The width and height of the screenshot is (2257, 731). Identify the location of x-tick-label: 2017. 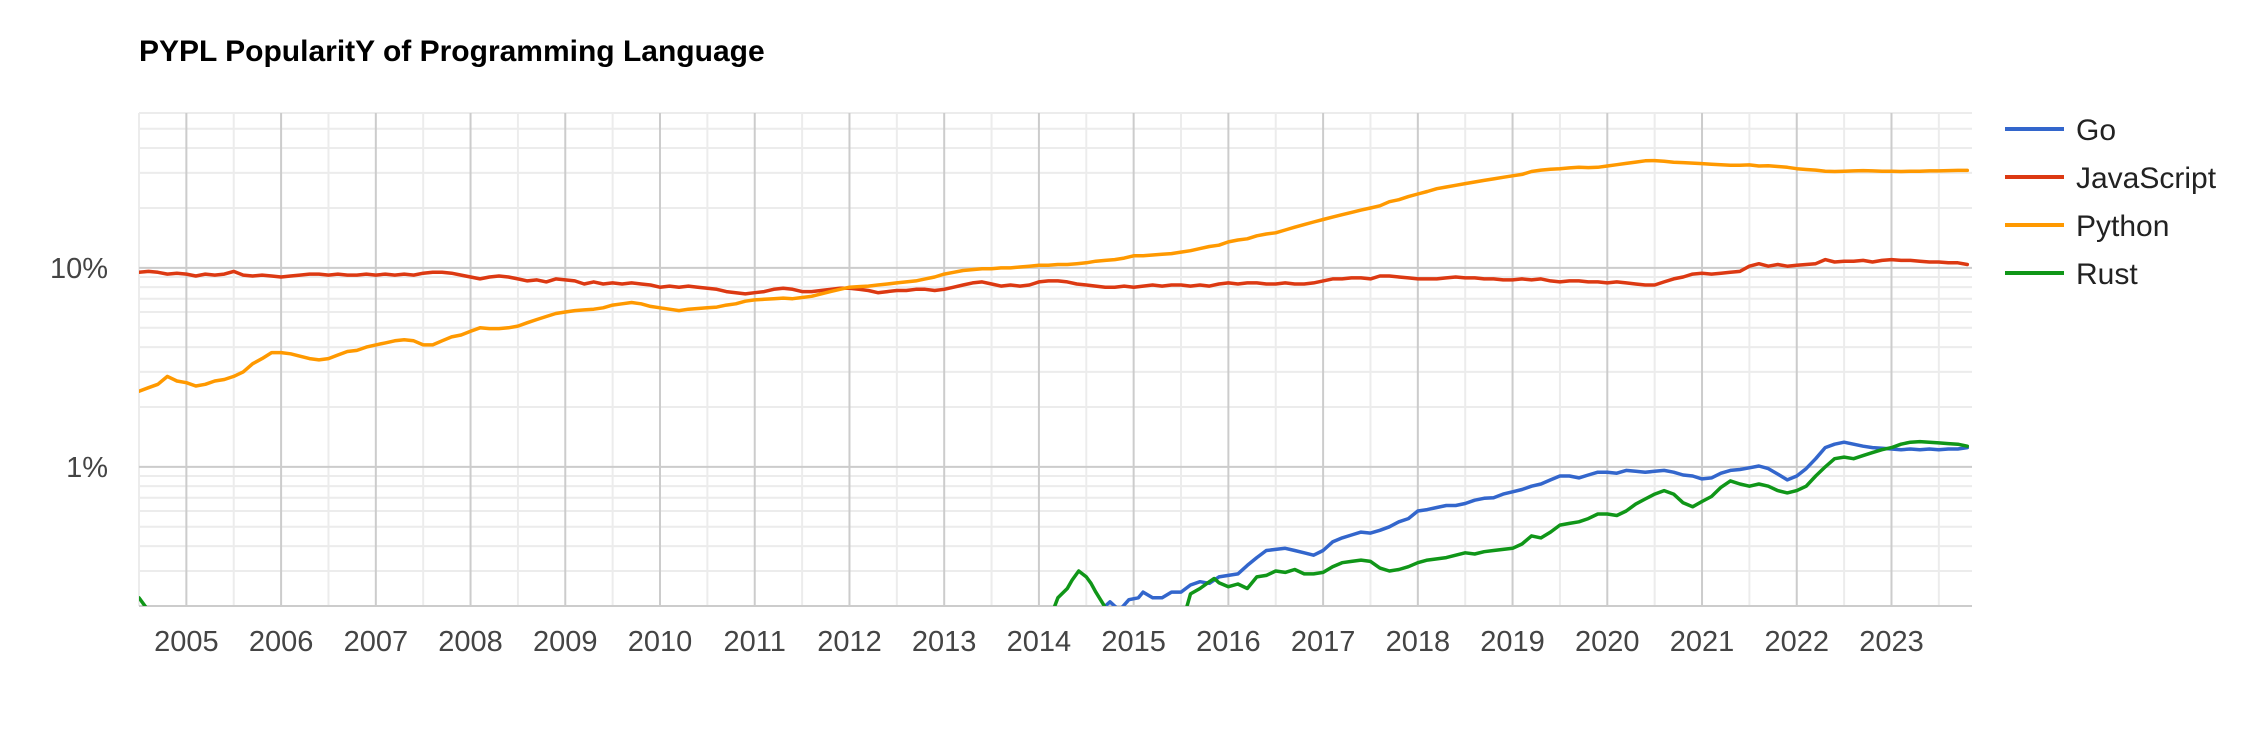
(1323, 642).